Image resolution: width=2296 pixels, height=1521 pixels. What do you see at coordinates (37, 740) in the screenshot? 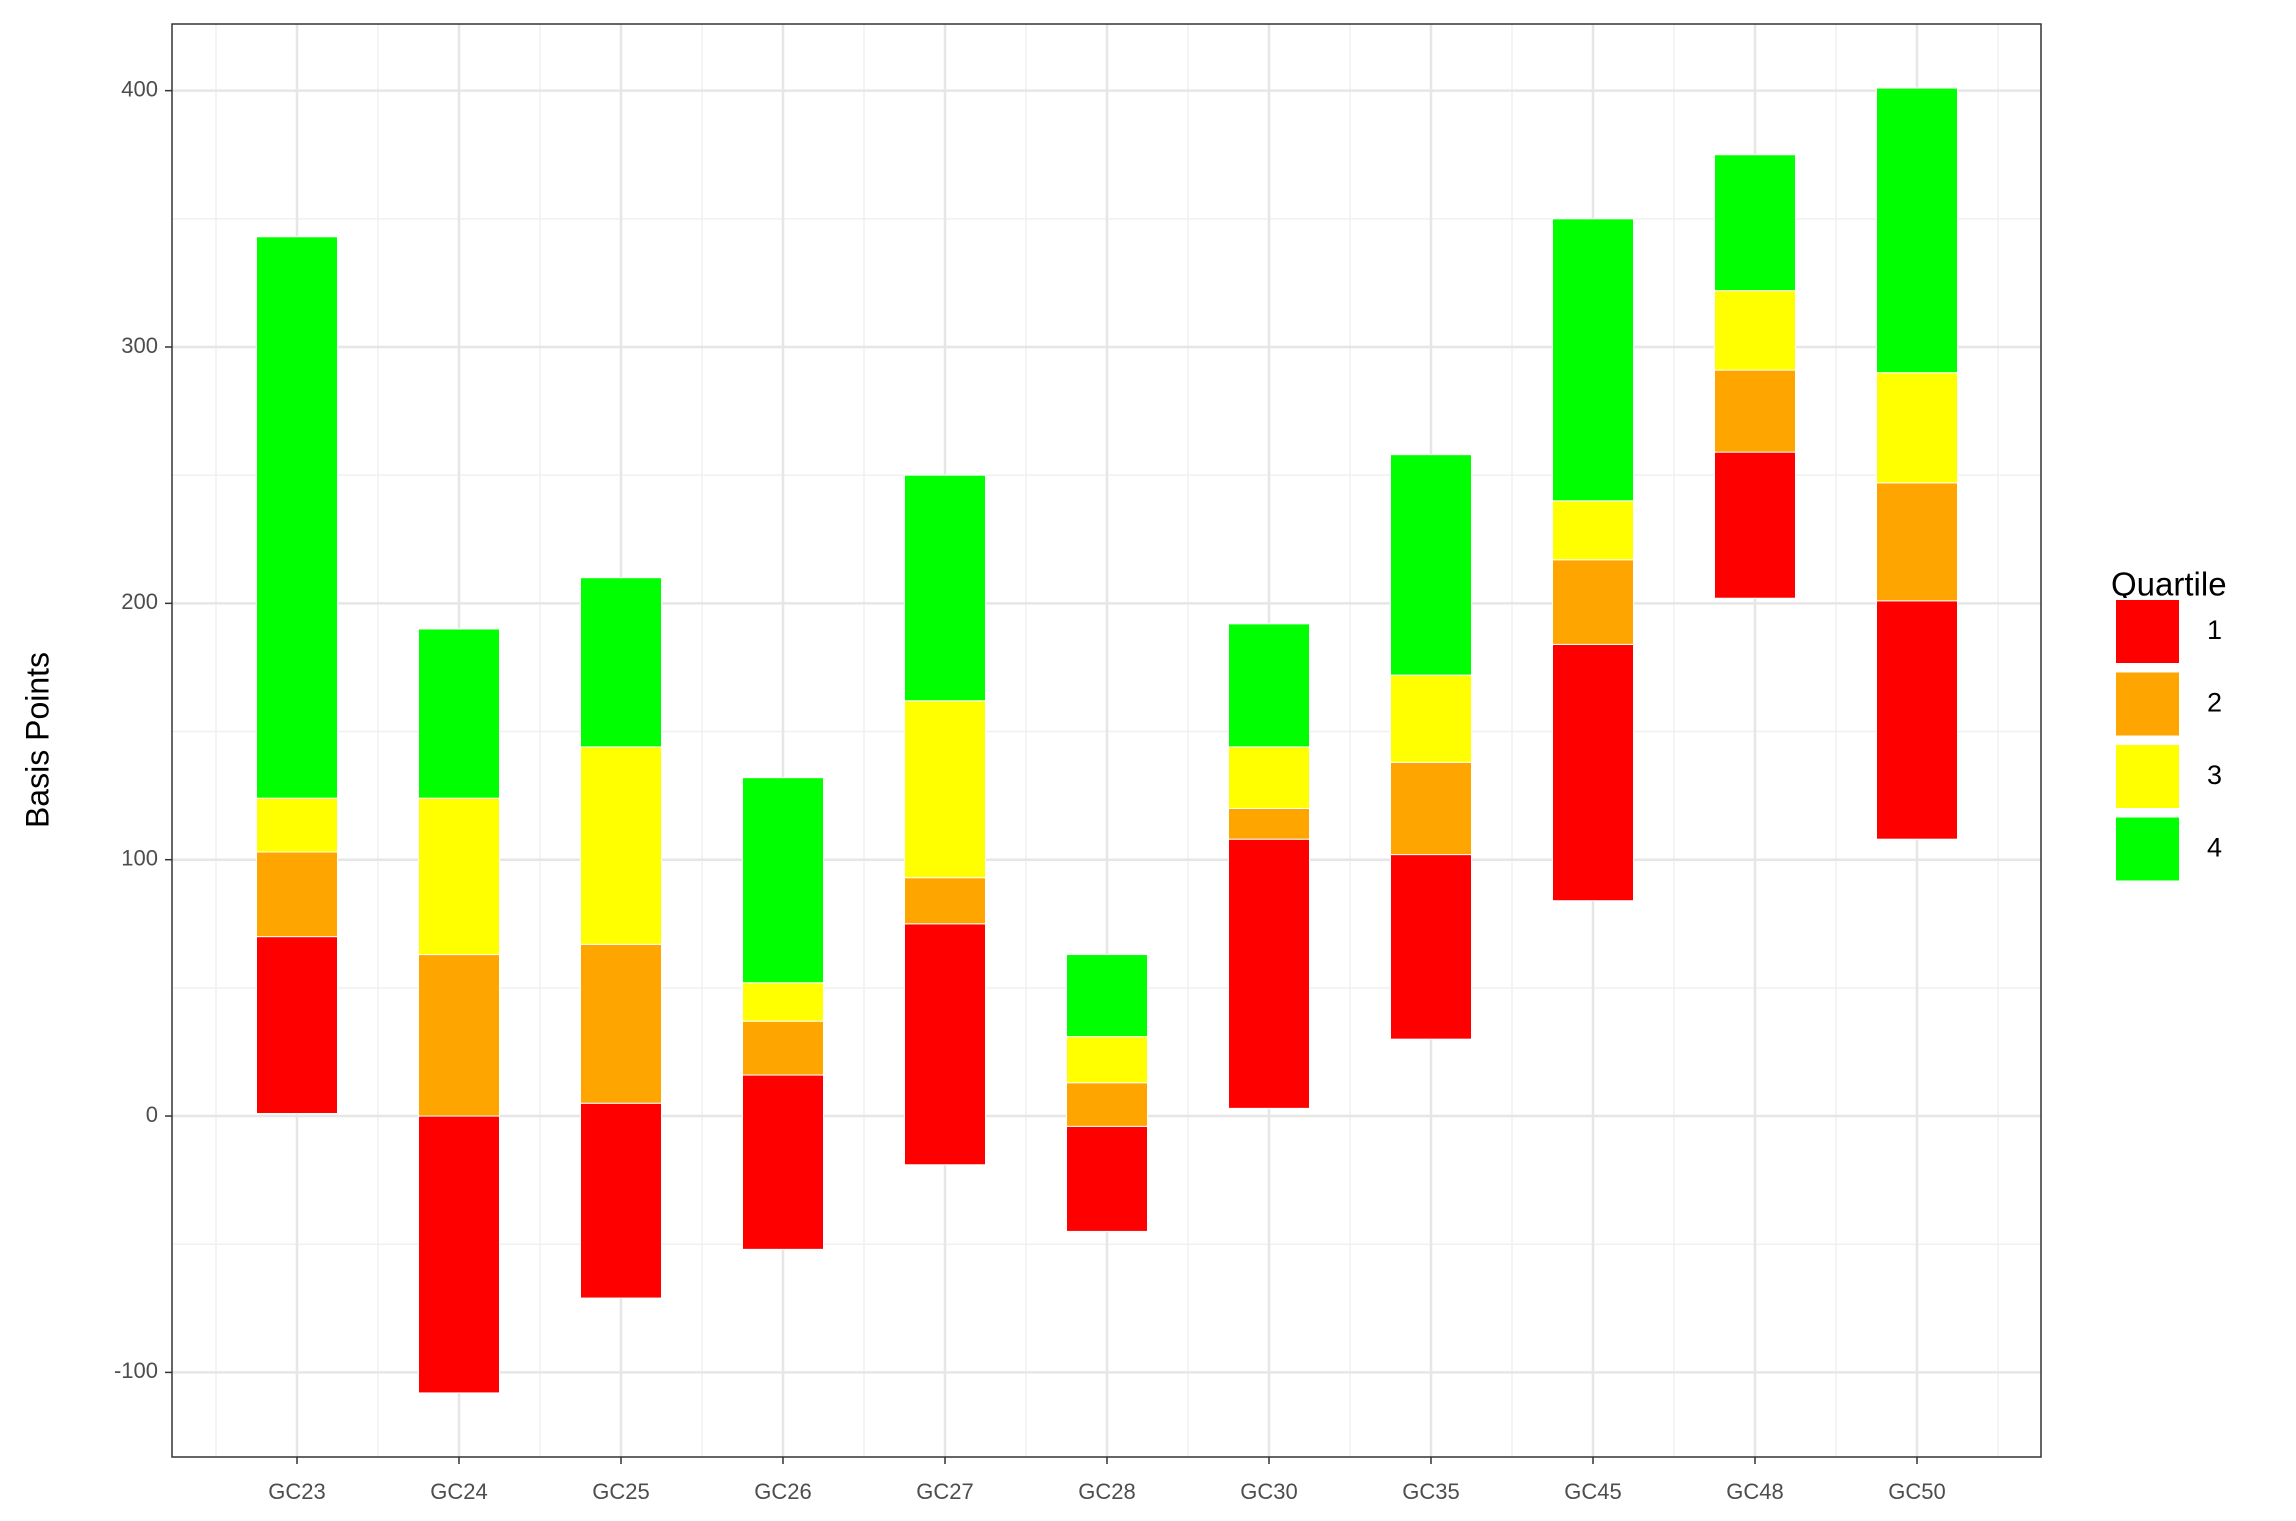
I see `y-axis-title: Basis Points` at bounding box center [37, 740].